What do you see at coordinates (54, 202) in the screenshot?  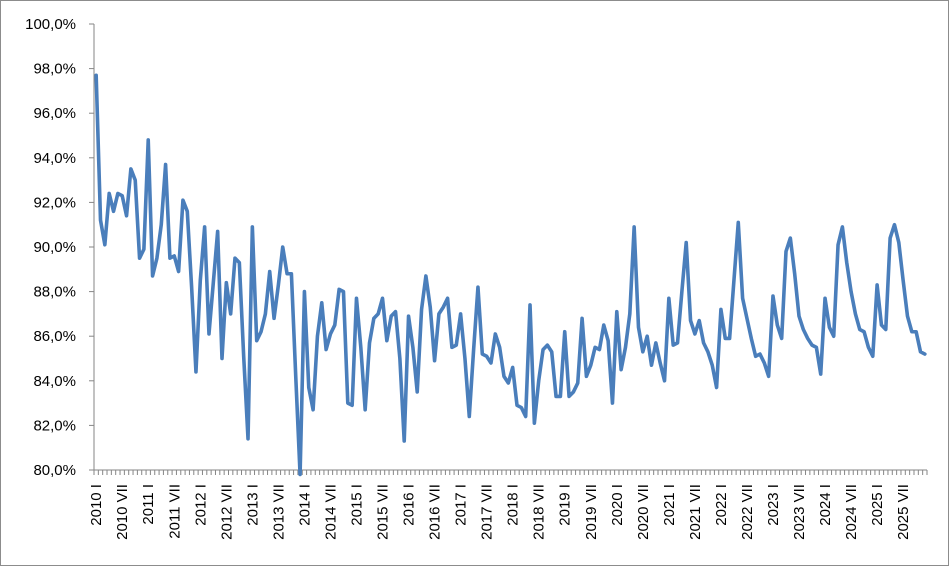 I see `y-tick-label: 92,0%` at bounding box center [54, 202].